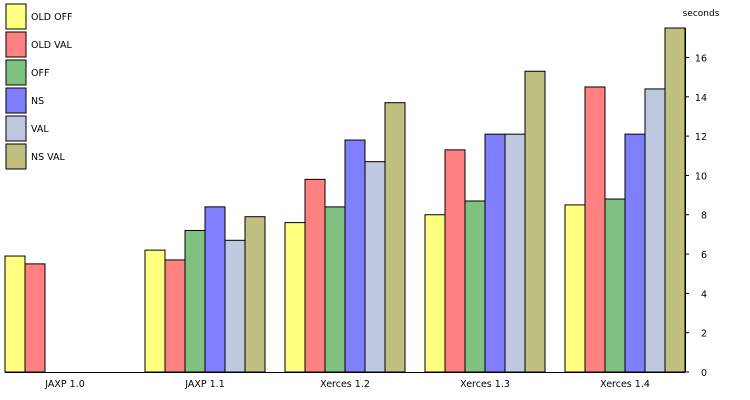  What do you see at coordinates (701, 14) in the screenshot?
I see `y-axis-label: seconds` at bounding box center [701, 14].